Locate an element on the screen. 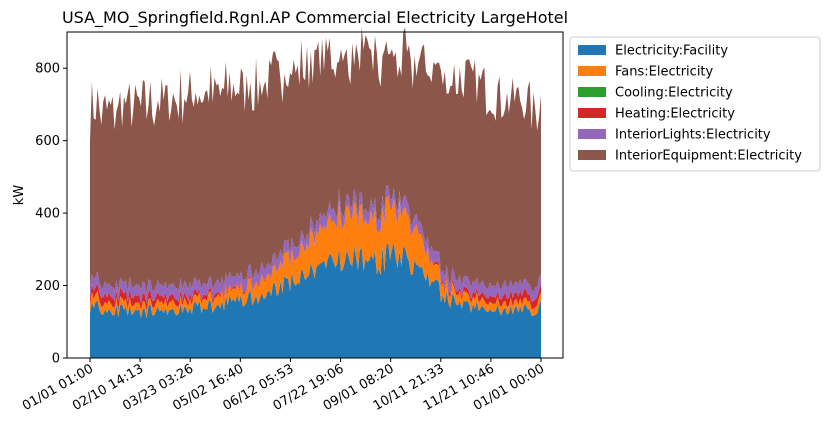 The width and height of the screenshot is (829, 432). y-tick-label: 800 is located at coordinates (47, 69).